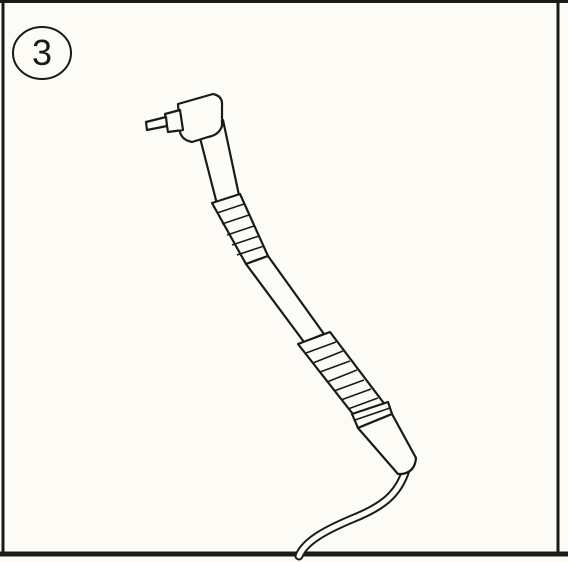 This screenshot has width=568, height=562. I want to click on handpiece-bur-holder, so click(174, 121).